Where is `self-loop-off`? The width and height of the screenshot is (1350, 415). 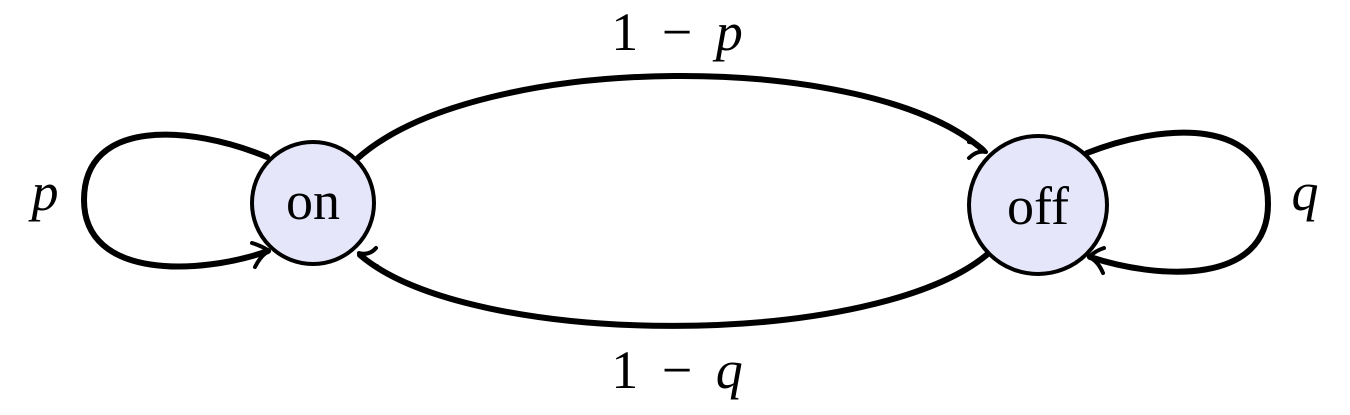 self-loop-off is located at coordinates (1178, 202).